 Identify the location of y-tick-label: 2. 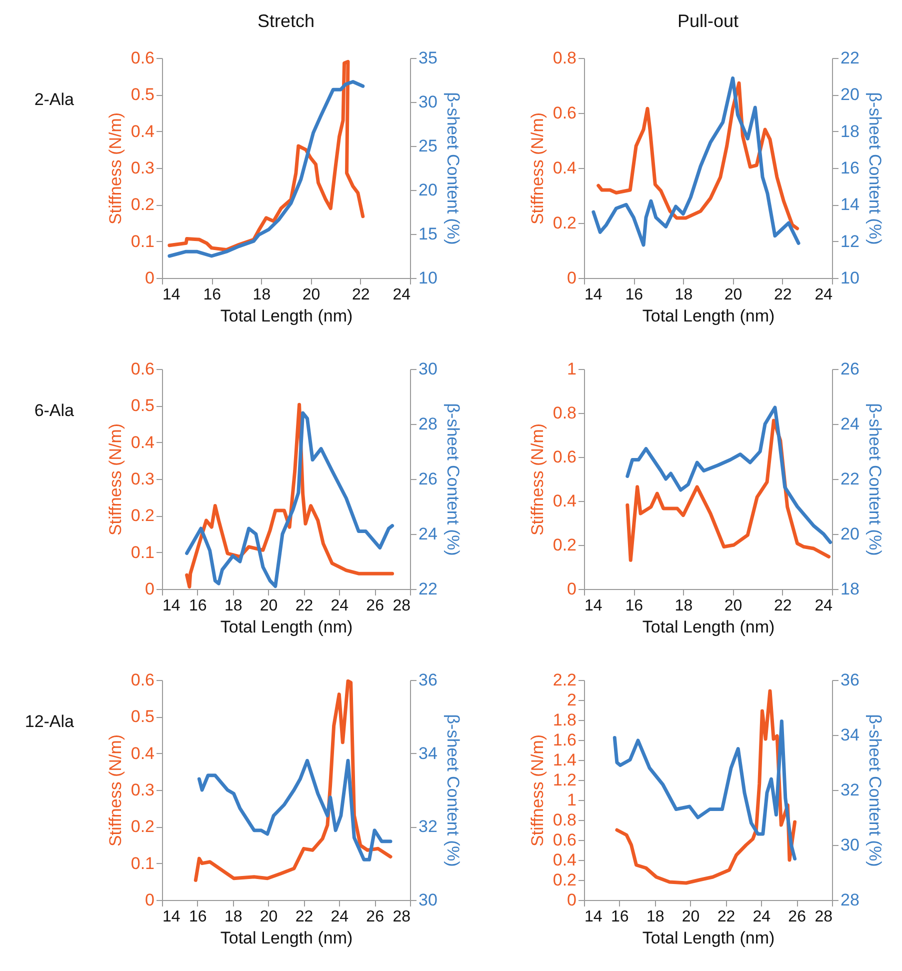
(571, 700).